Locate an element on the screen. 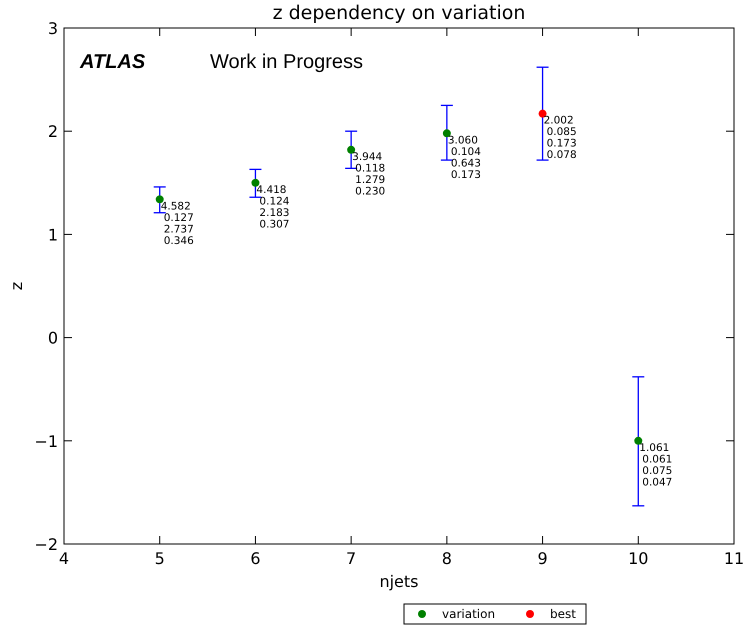  annotation: 3.944 0.118 1.279 0.230 is located at coordinates (369, 174).